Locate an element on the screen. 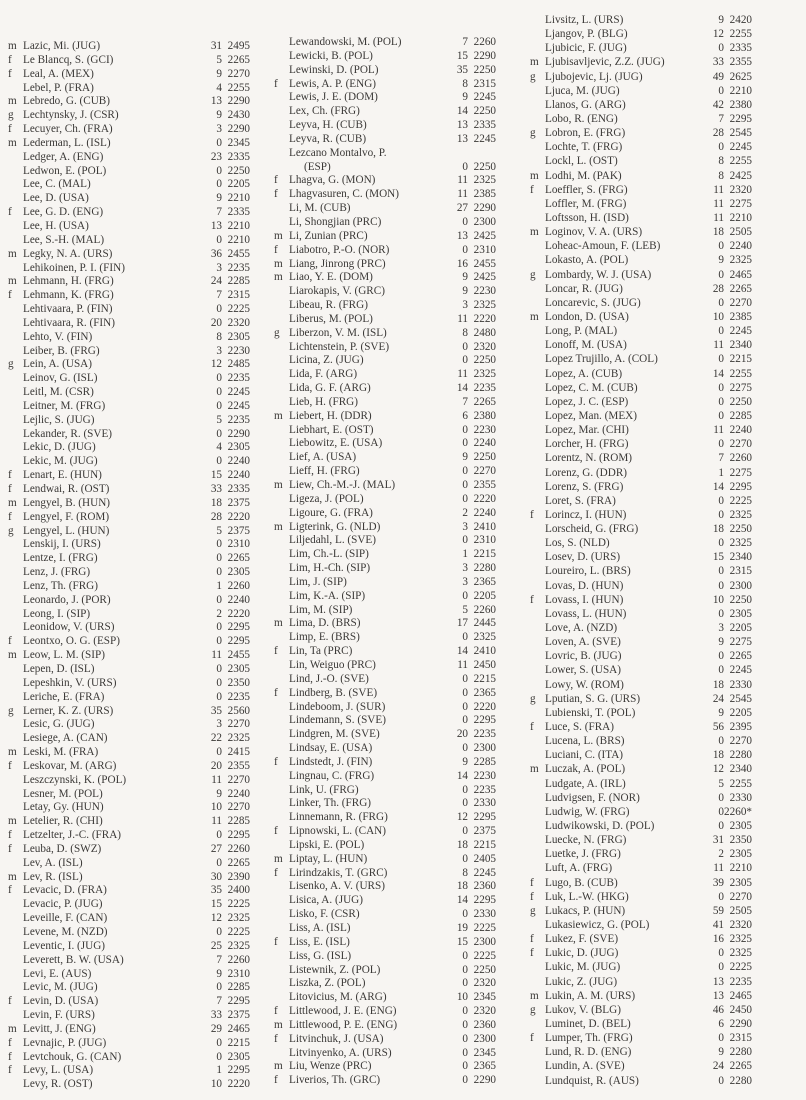 The image size is (806, 1100). rating: 2485 is located at coordinates (238, 364).